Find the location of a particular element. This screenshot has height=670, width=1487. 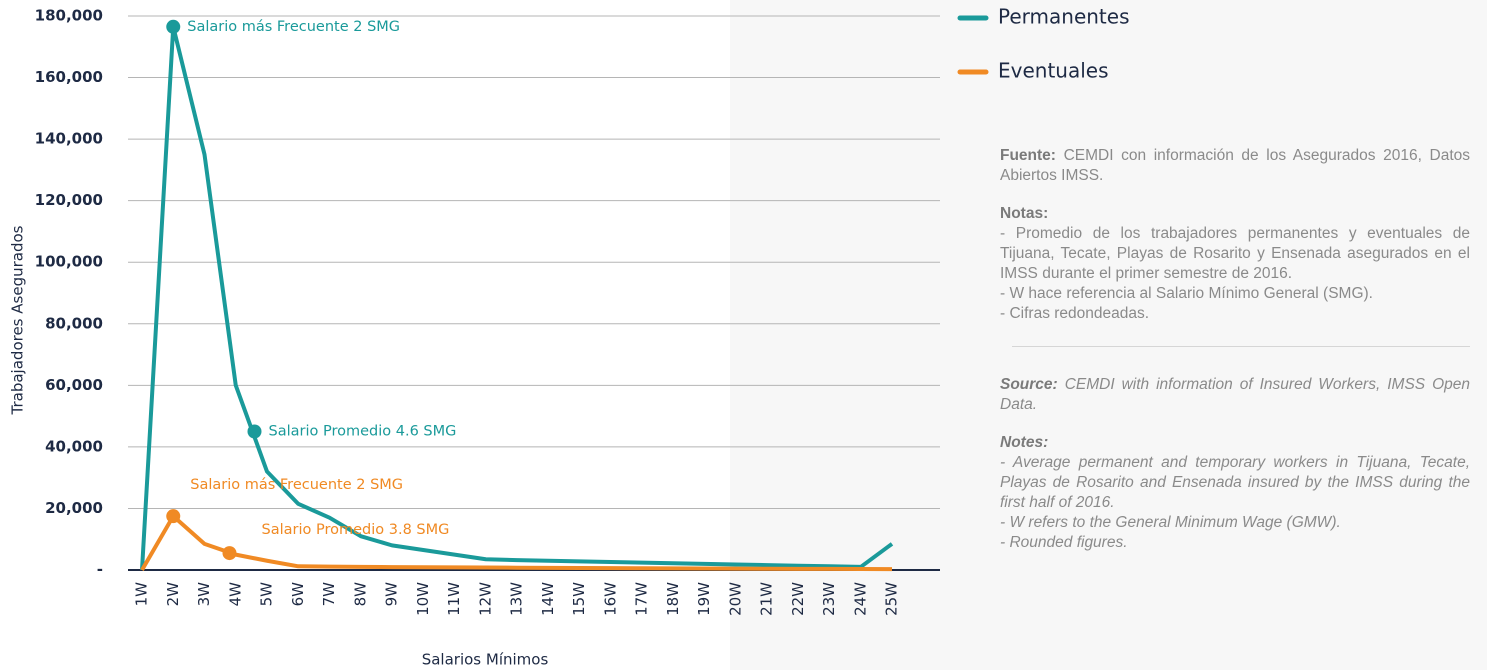

x-tick-label: 14W is located at coordinates (548, 599).